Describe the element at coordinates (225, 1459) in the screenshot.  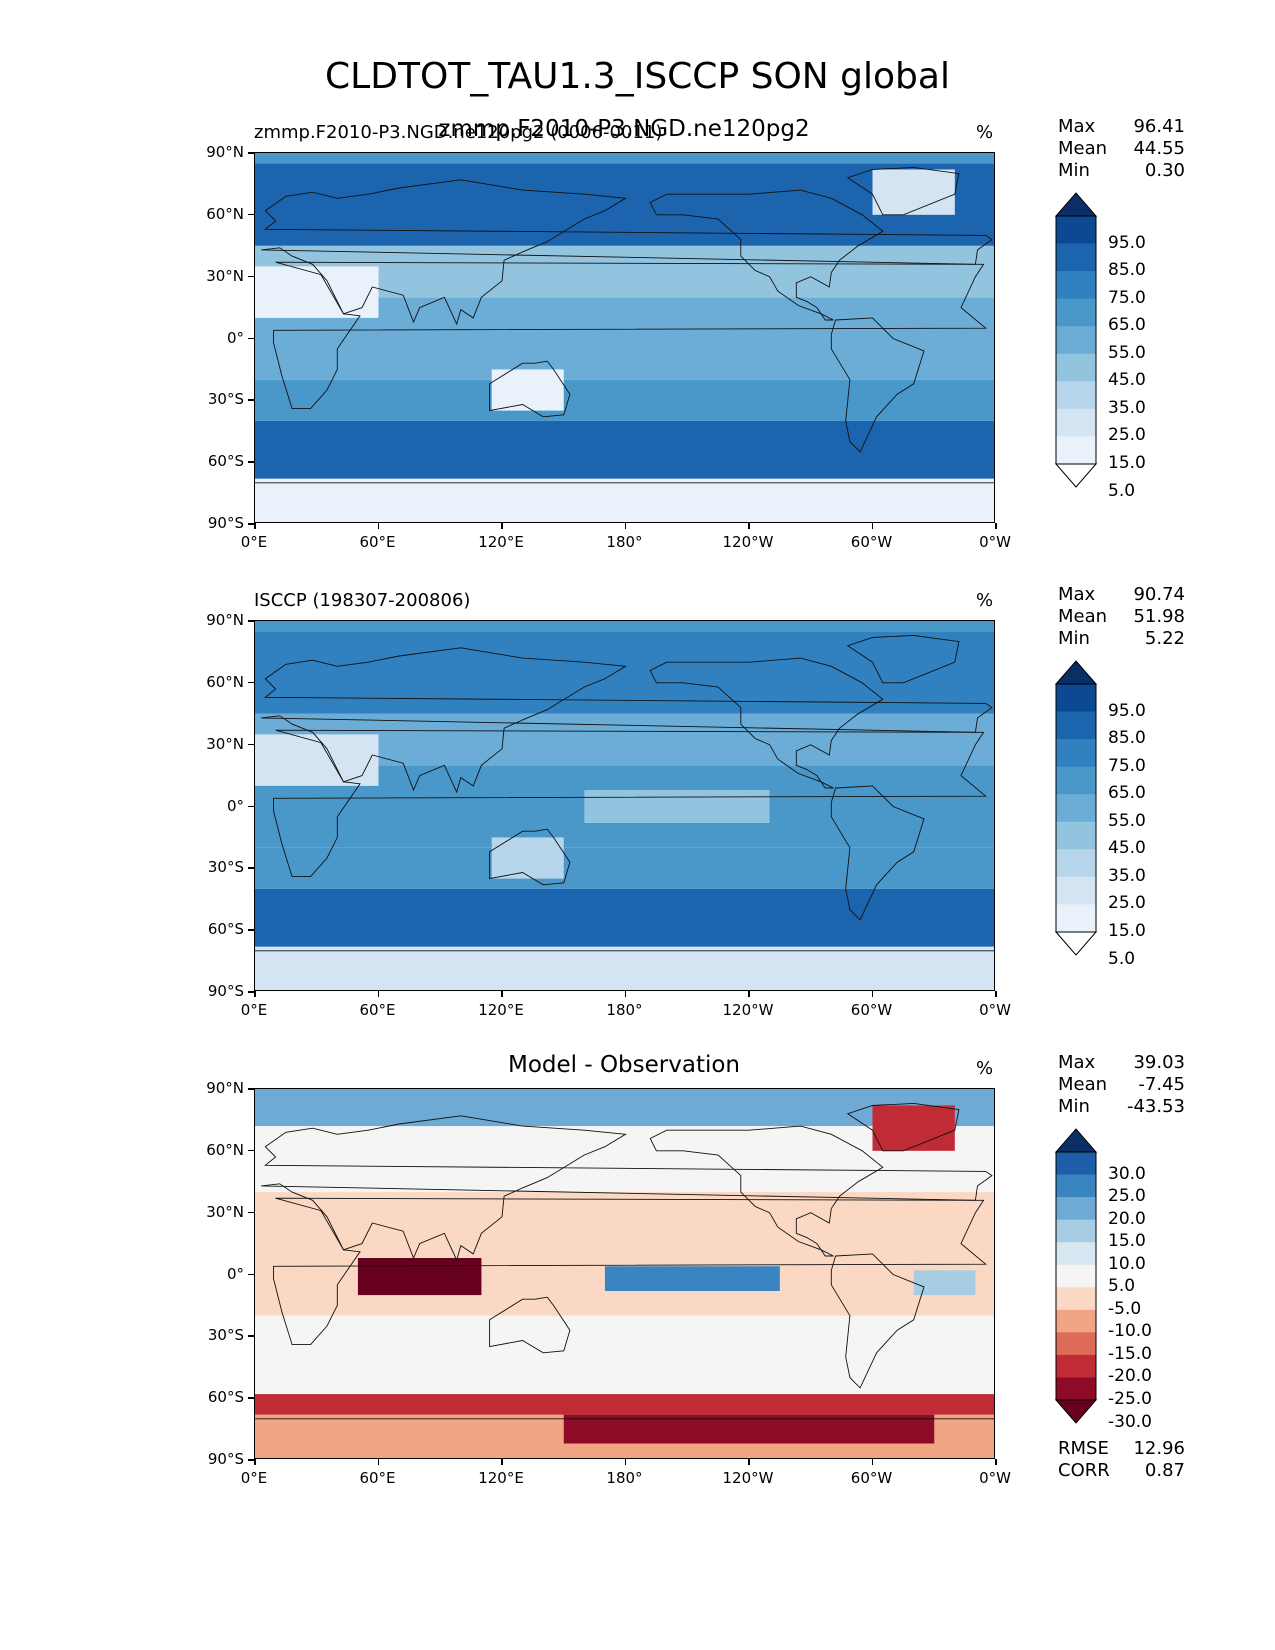
I see `y-tick-label: 90°S` at that location.